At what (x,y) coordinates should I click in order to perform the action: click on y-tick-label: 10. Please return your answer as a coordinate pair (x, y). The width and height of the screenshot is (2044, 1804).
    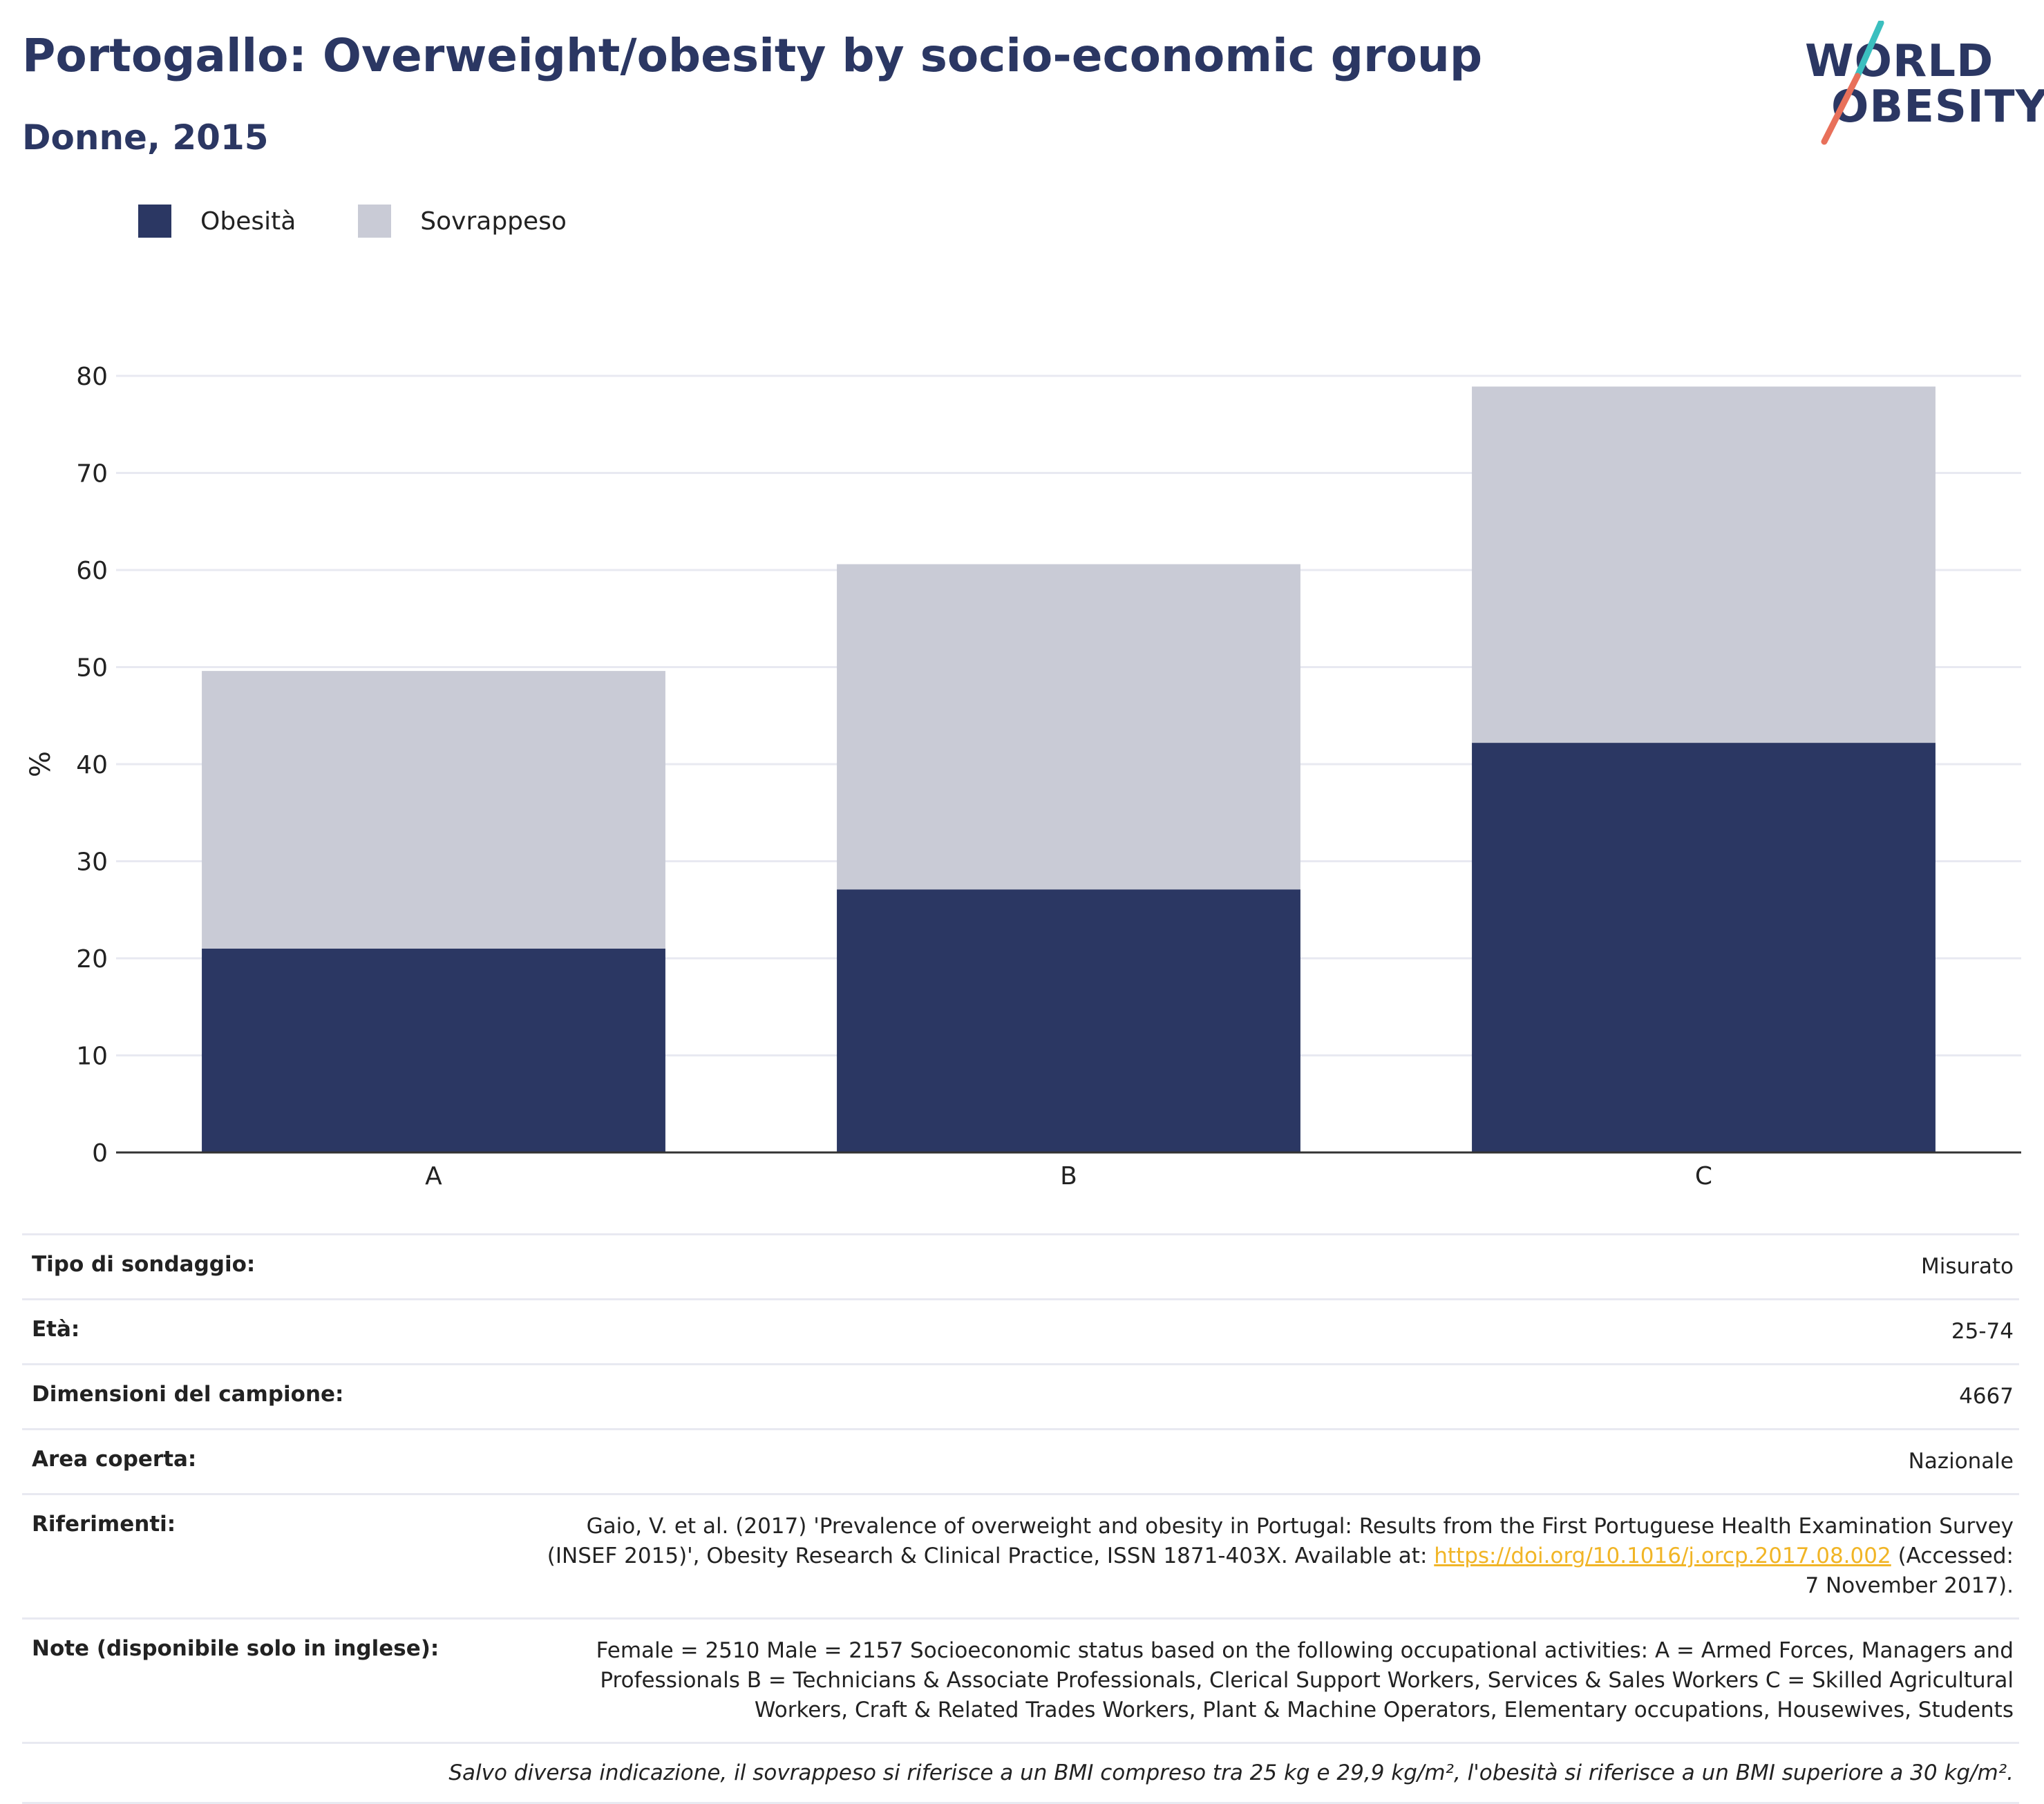
    Looking at the image, I should click on (92, 1057).